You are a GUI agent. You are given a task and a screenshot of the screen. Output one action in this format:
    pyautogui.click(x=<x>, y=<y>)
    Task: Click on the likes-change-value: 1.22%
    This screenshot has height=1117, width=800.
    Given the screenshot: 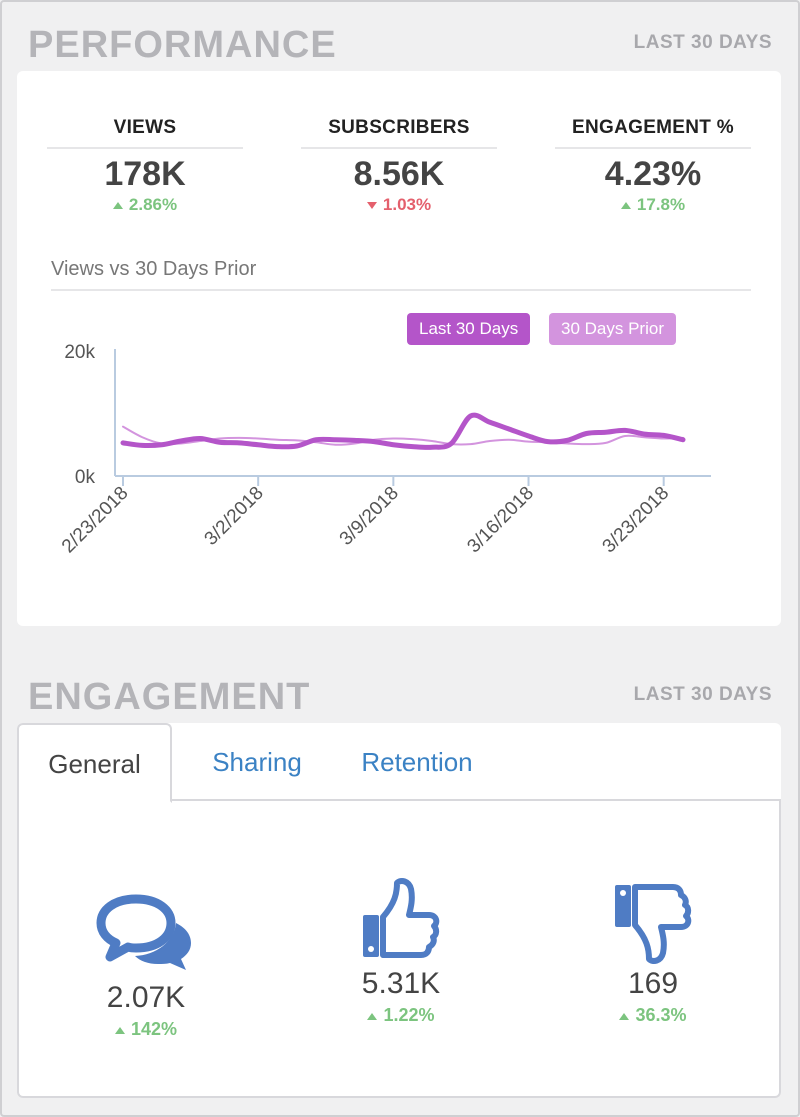 What is the action you would take?
    pyautogui.click(x=409, y=1015)
    